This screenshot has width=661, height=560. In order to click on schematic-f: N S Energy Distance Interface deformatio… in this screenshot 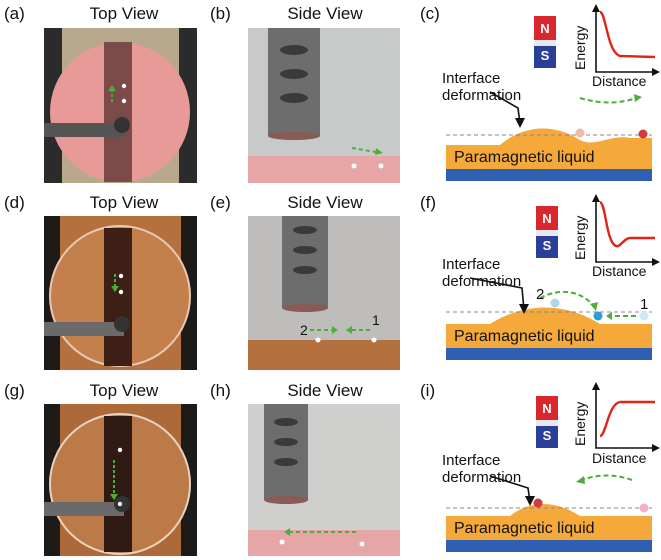, I will do `click(545, 282)`.